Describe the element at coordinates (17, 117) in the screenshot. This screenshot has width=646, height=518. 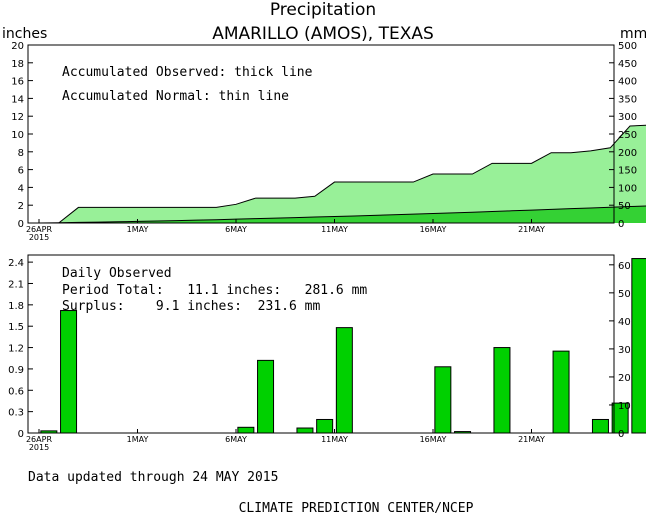
I see `accumulated-left-tick-label: 12` at that location.